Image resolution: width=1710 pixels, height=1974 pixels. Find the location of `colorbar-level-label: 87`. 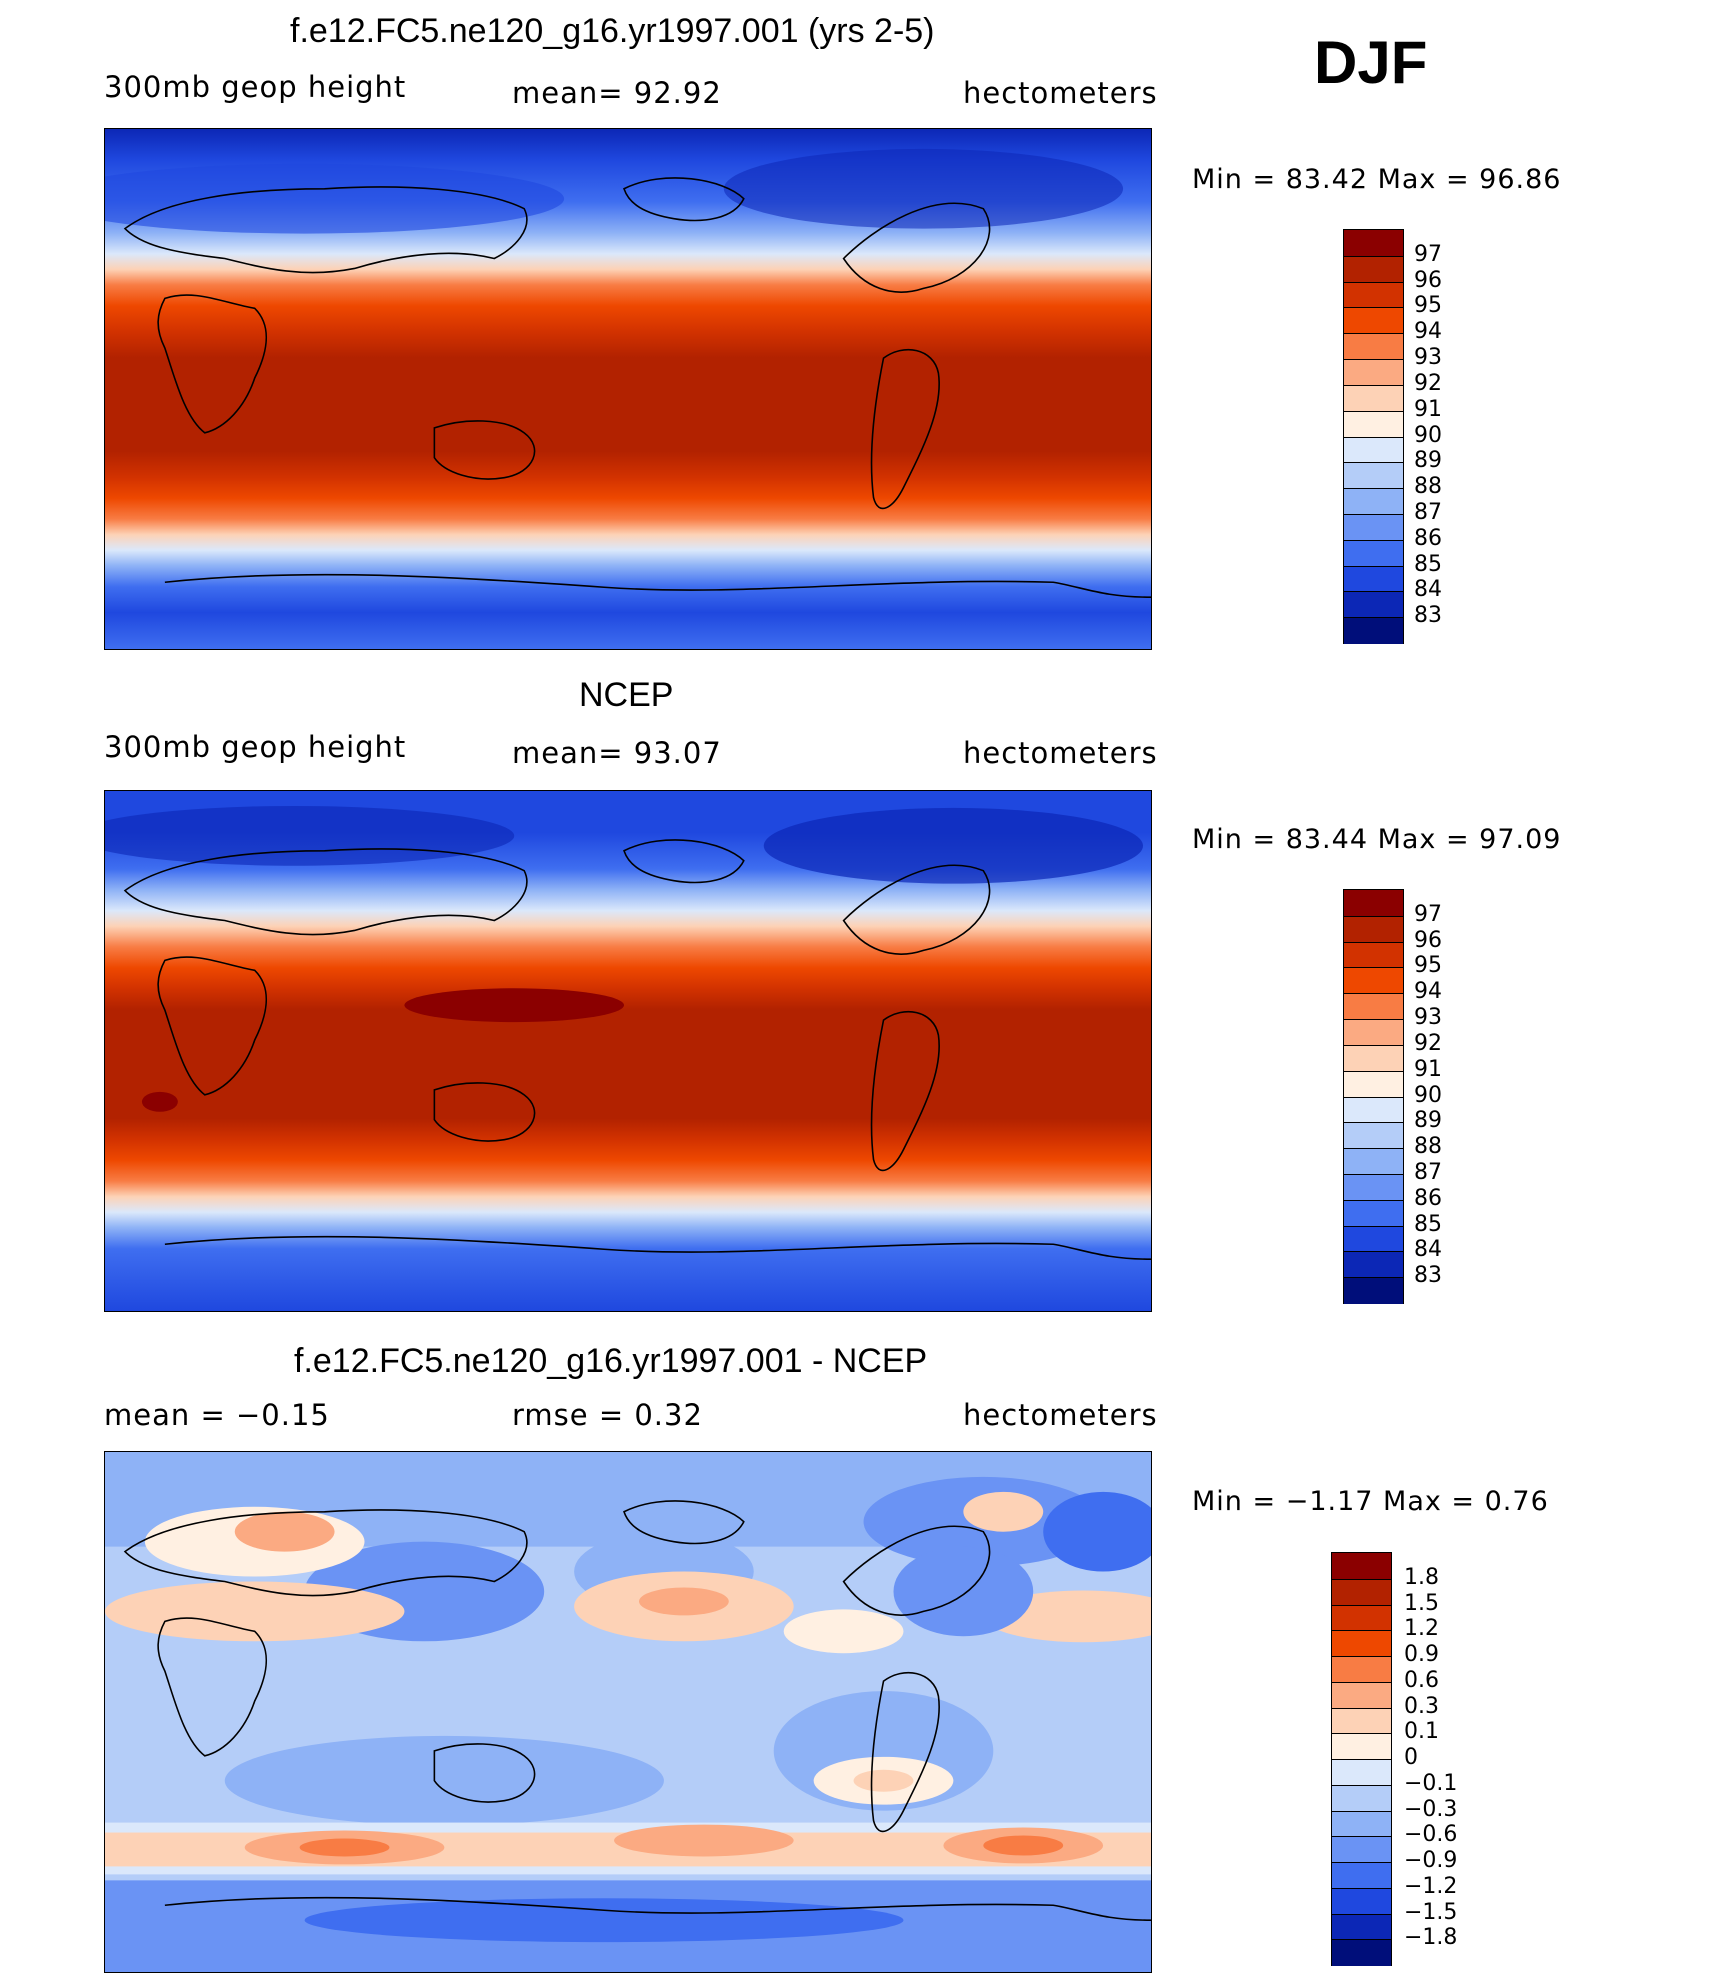

colorbar-level-label: 87 is located at coordinates (1428, 512).